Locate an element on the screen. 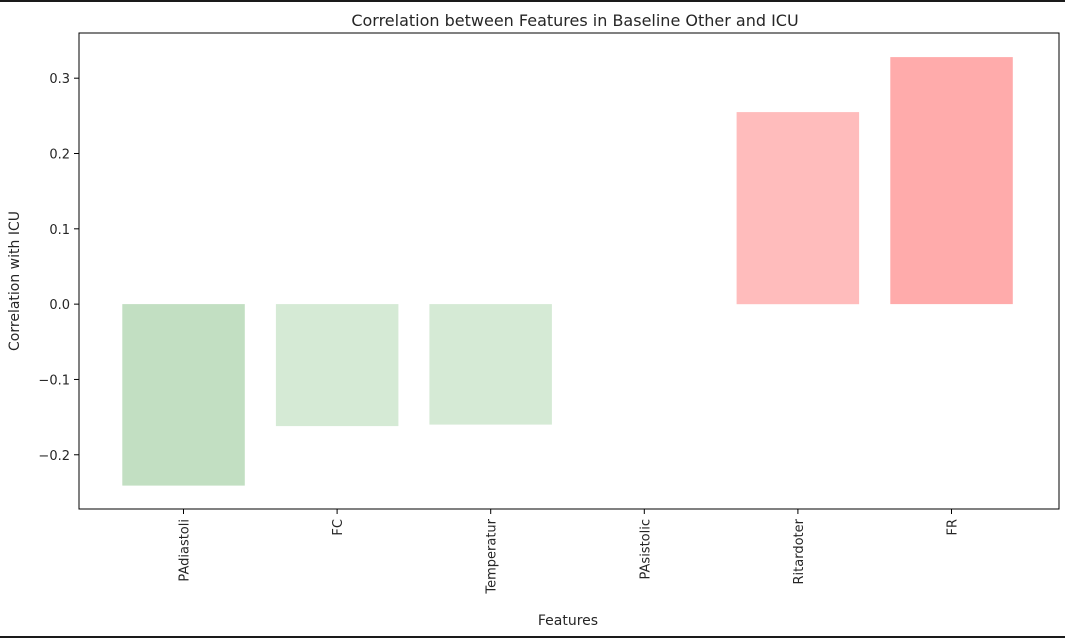 This screenshot has height=639, width=1065. x-tick-label: PAsistolic is located at coordinates (645, 549).